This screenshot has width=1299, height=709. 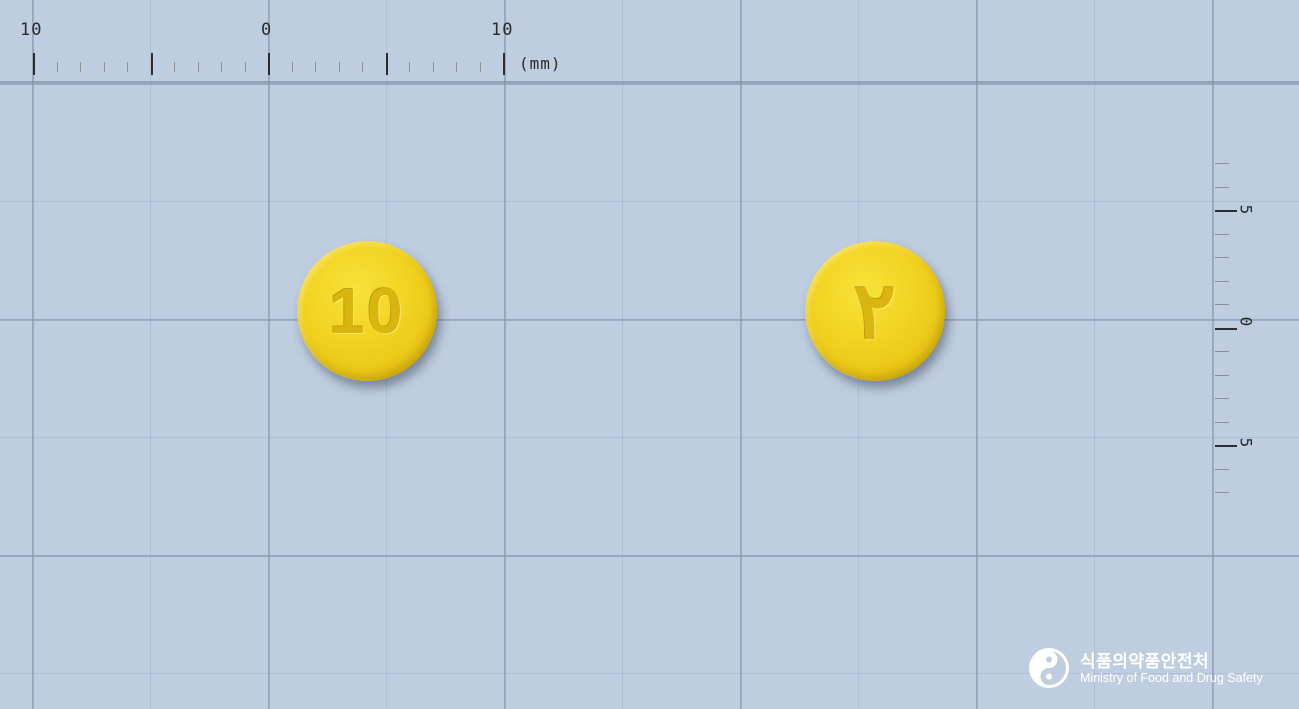 I want to click on vertical-ruler-label-top: 5, so click(x=1245, y=210).